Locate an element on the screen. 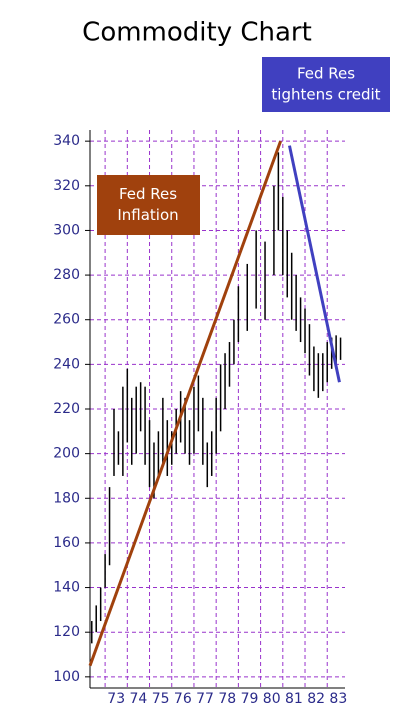  trend-line is located at coordinates (314, 264).